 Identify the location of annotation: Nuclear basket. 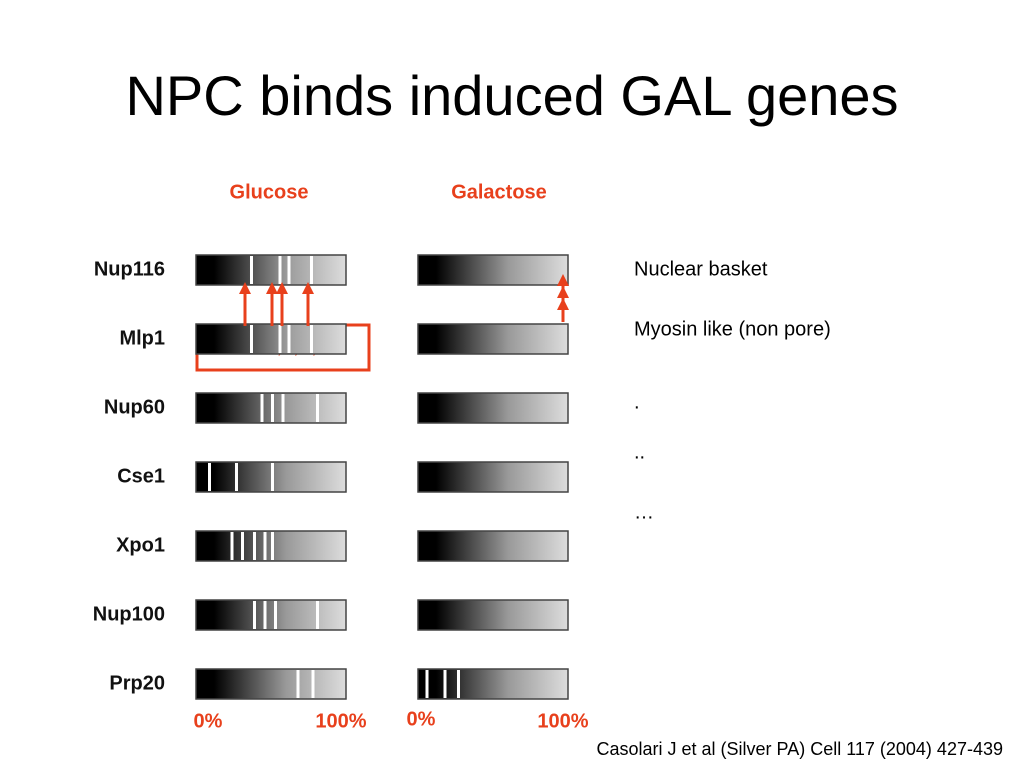
(701, 269).